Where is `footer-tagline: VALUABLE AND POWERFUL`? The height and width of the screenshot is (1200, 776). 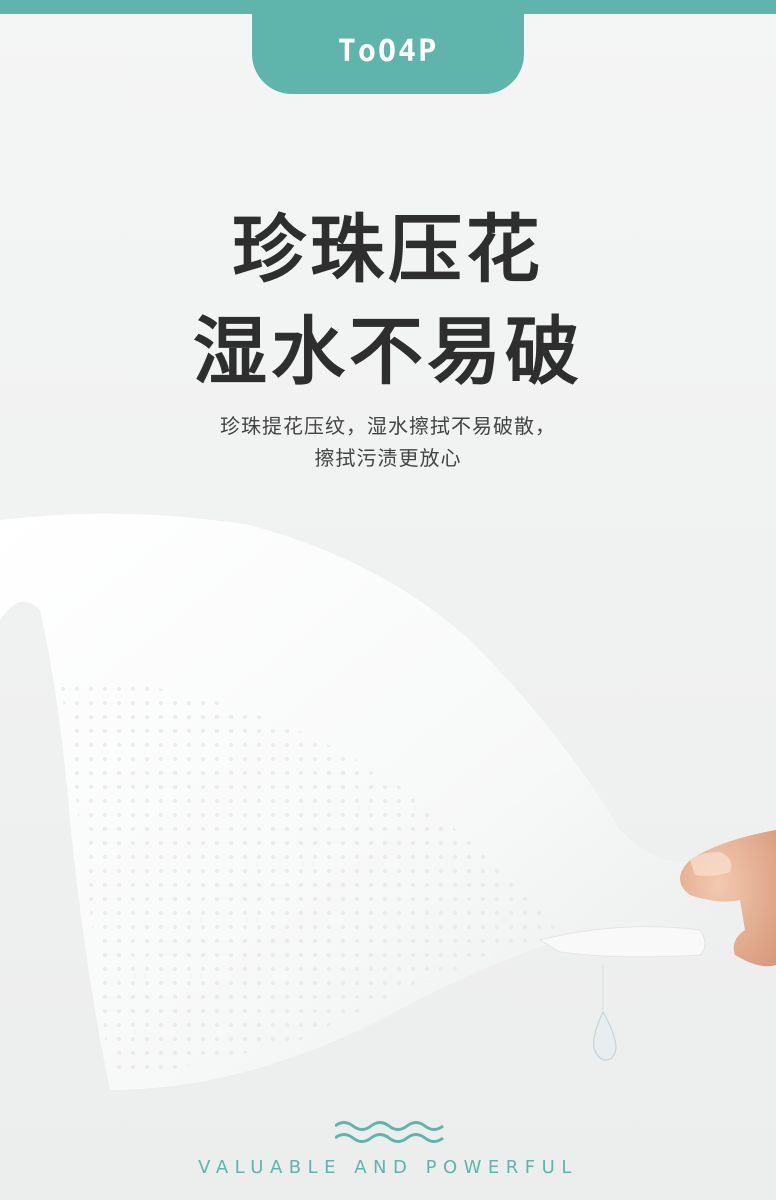 footer-tagline: VALUABLE AND POWERFUL is located at coordinates (388, 1167).